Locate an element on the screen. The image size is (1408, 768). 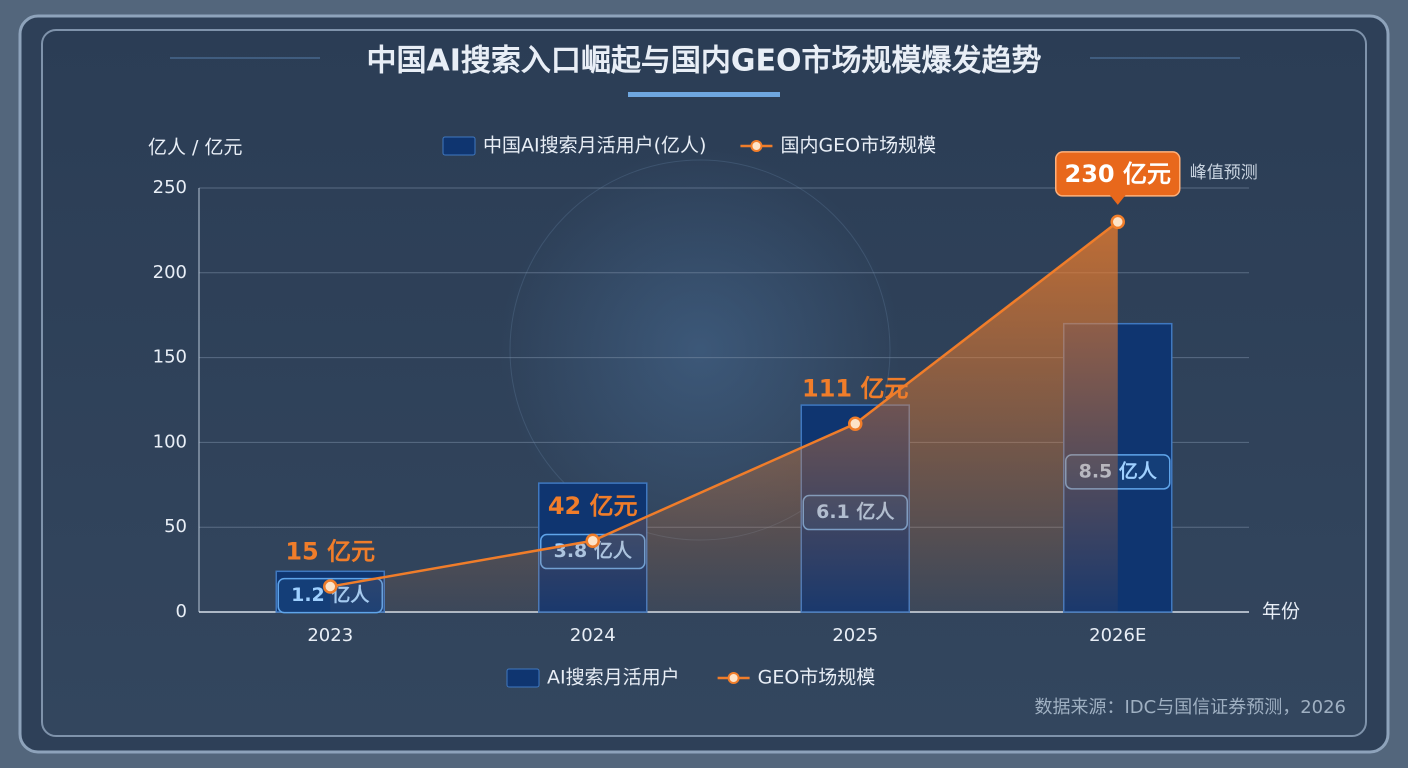
x-tick-label: 2025 is located at coordinates (855, 635).